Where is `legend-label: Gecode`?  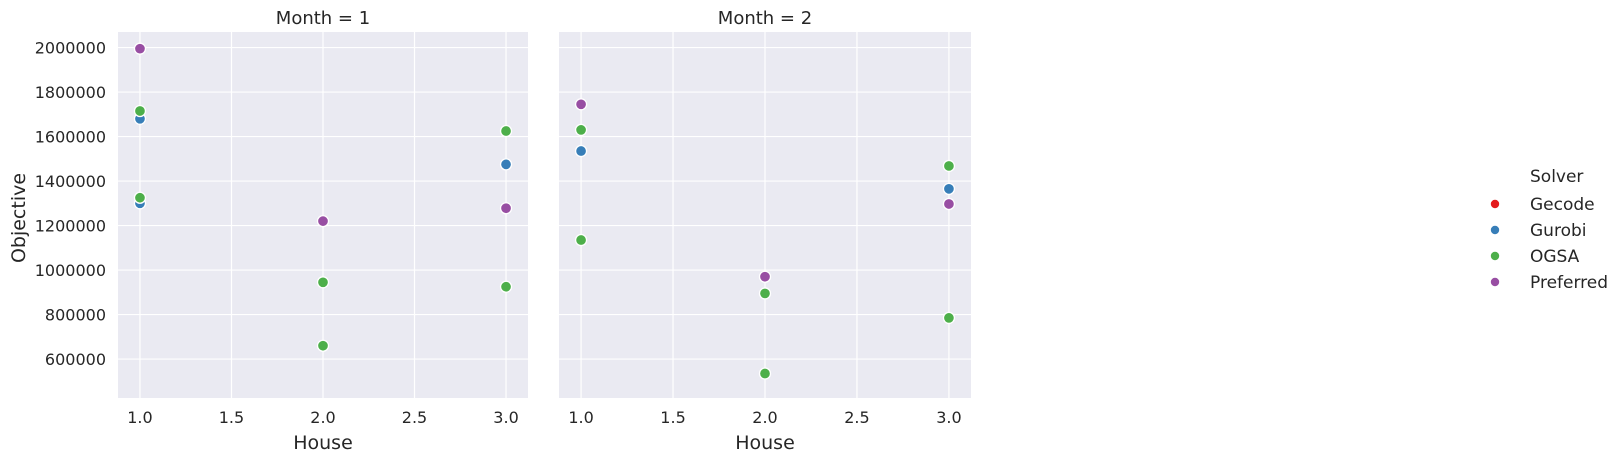 legend-label: Gecode is located at coordinates (1562, 205).